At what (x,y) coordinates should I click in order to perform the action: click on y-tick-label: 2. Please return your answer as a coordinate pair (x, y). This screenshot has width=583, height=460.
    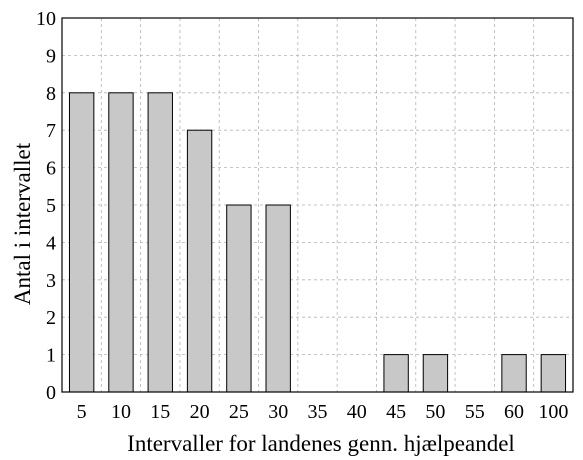
    Looking at the image, I should click on (51, 318).